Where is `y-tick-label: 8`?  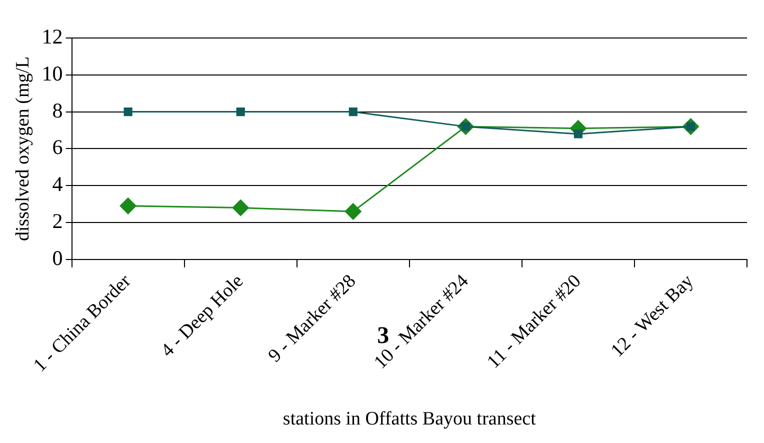
y-tick-label: 8 is located at coordinates (57, 110).